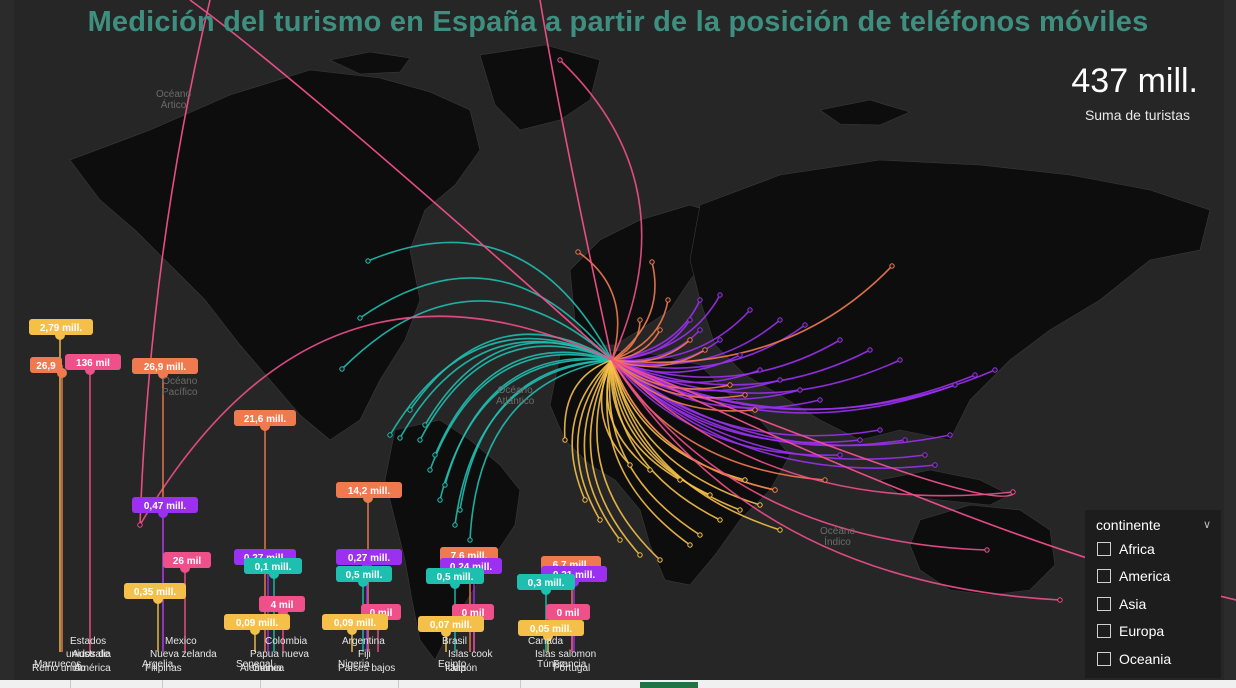 The height and width of the screenshot is (688, 1236). Describe the element at coordinates (515, 396) in the screenshot. I see `ocean-atlantic-label: Océano Atlántico` at that location.